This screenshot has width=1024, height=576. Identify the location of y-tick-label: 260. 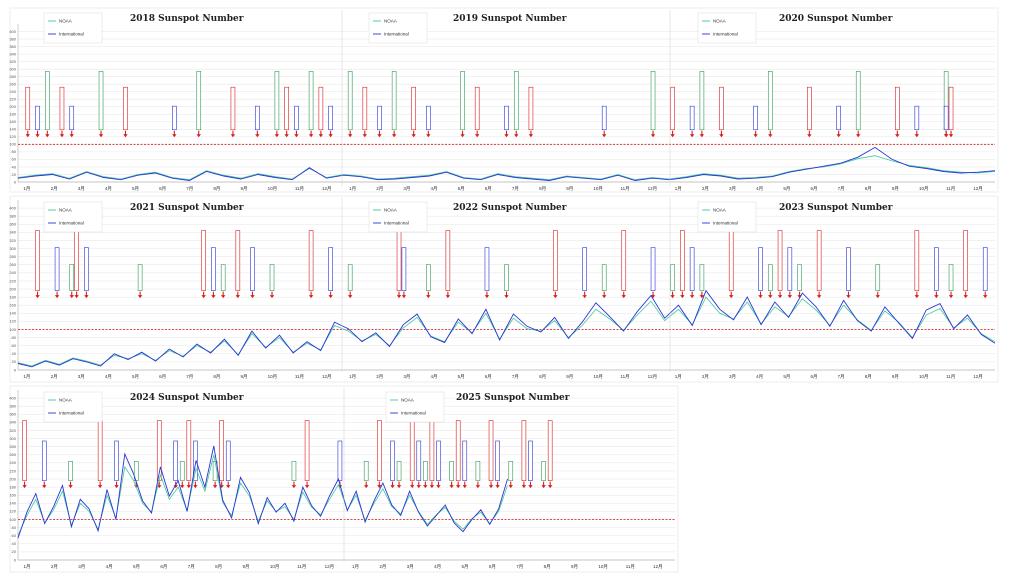
(12, 83).